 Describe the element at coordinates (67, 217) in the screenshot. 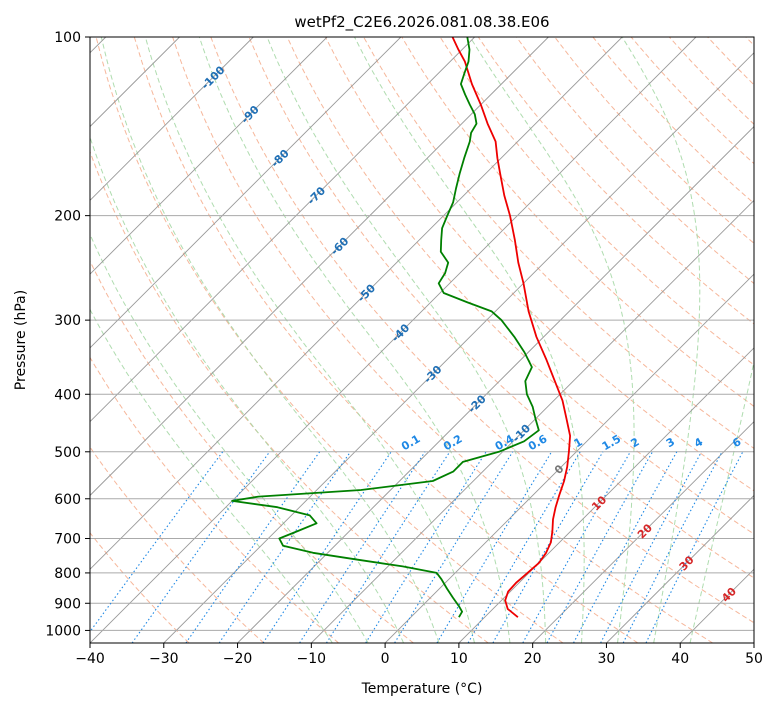

I see `y-tick-label: 200` at that location.